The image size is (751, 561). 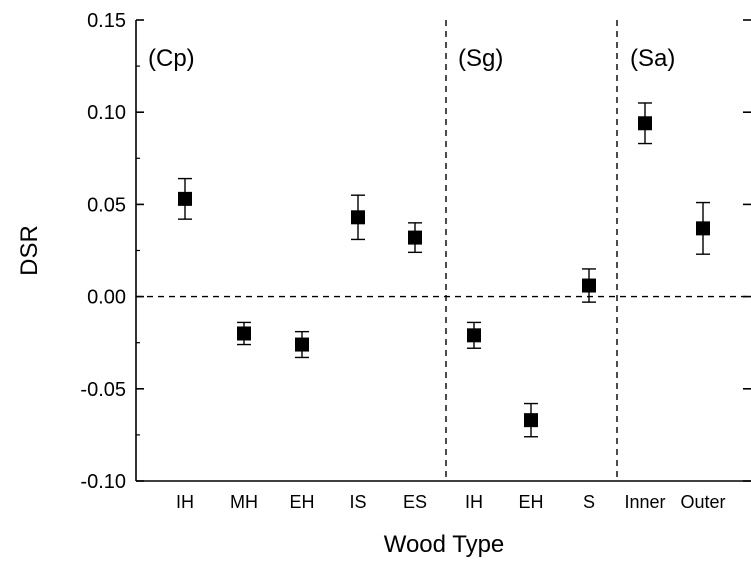 I want to click on y-tick-label: 0.10, so click(x=106, y=113).